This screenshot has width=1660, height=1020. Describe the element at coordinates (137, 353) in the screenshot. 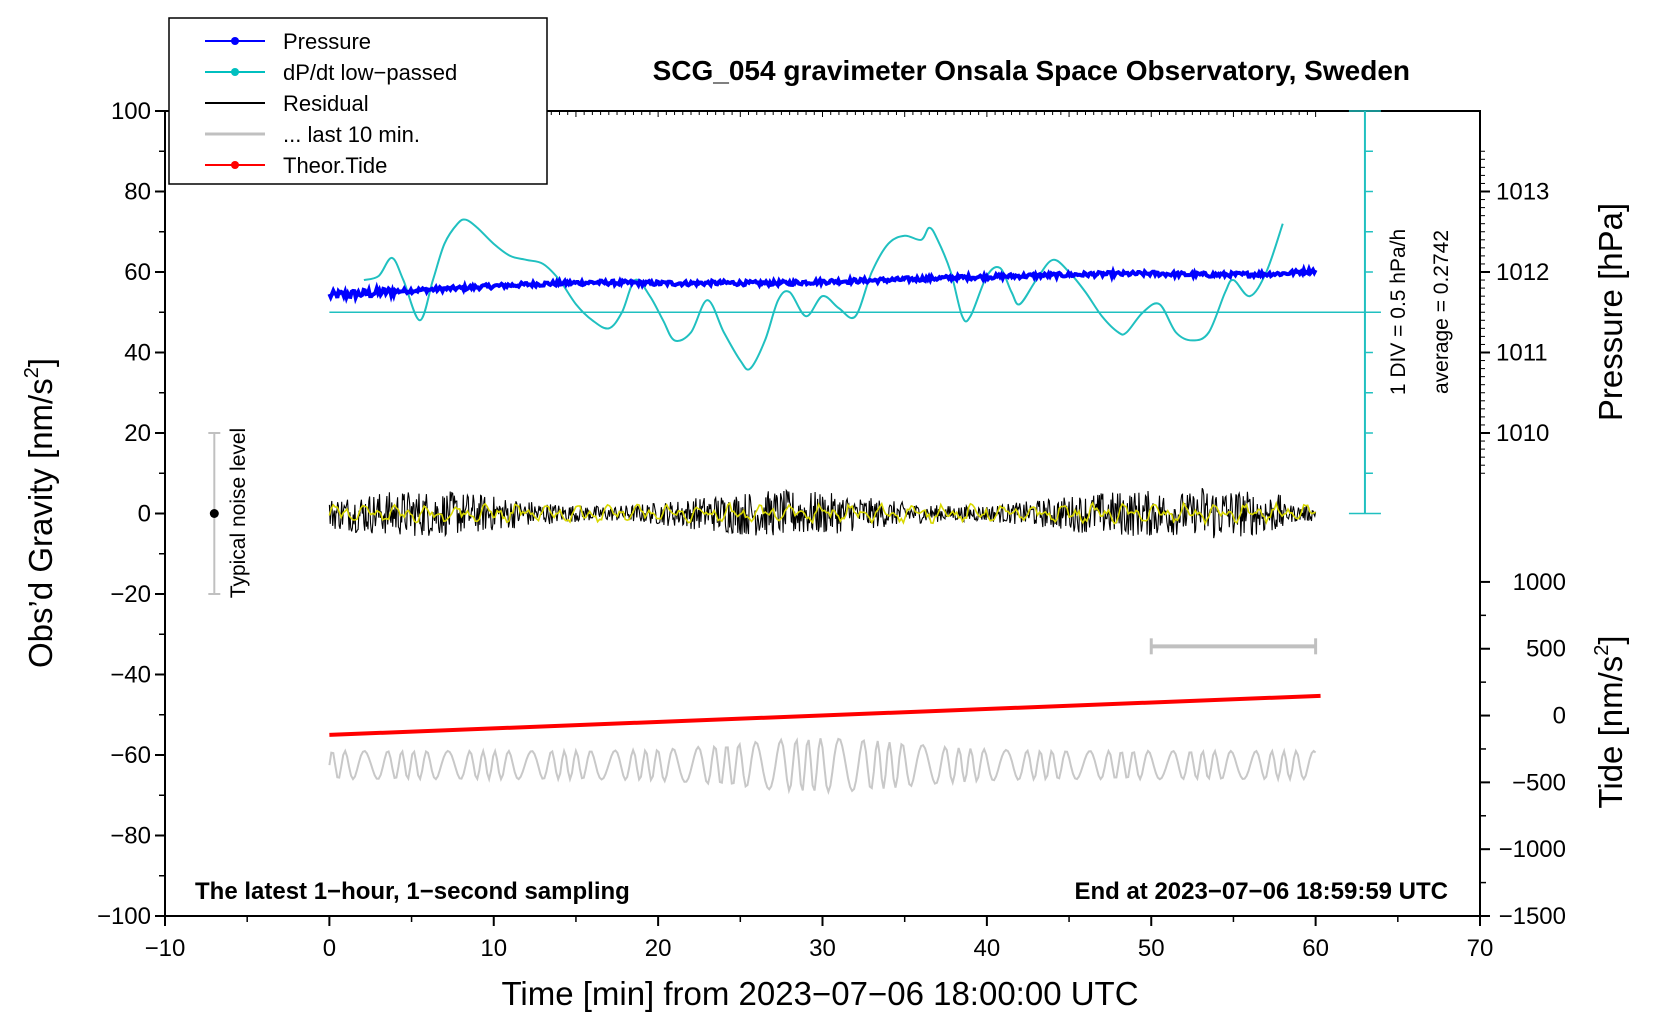

I see `y-tick-label: 40` at that location.